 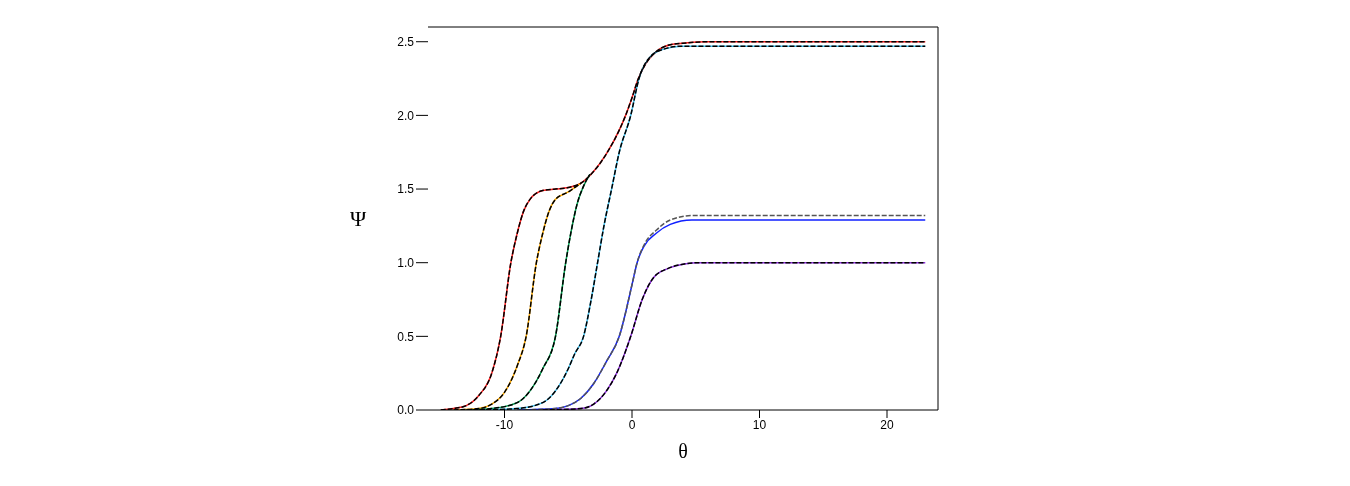 I want to click on y-tick-label: 1.0, so click(x=406, y=262).